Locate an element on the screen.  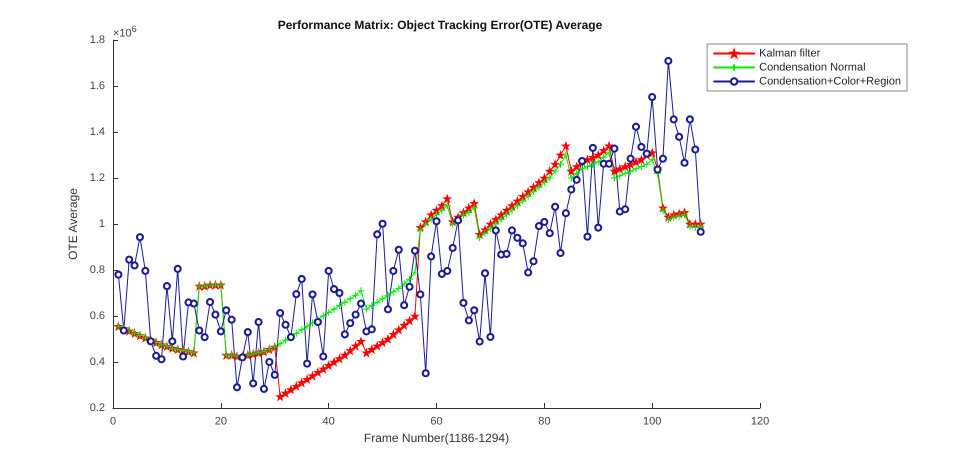
legend-label: Kalman filter is located at coordinates (790, 54).